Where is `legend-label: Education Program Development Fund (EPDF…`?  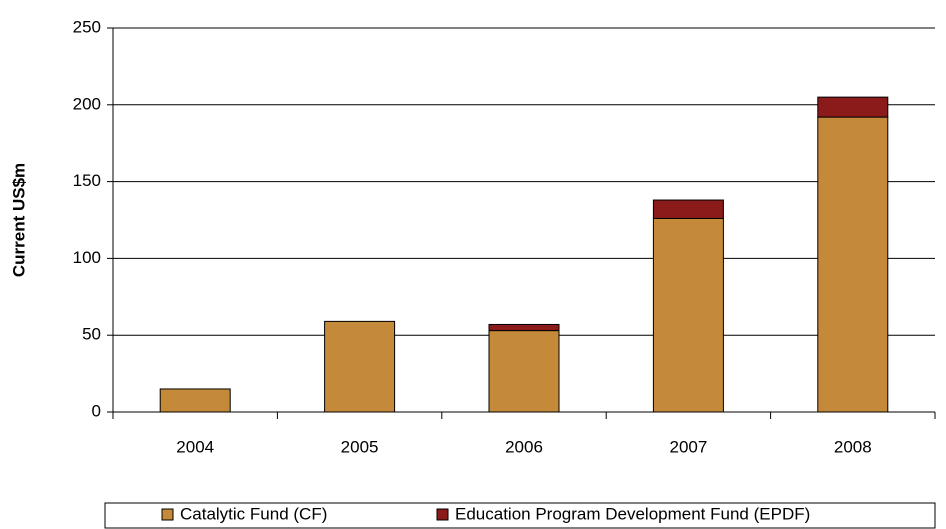
legend-label: Education Program Development Fund (EPDF… is located at coordinates (632, 513).